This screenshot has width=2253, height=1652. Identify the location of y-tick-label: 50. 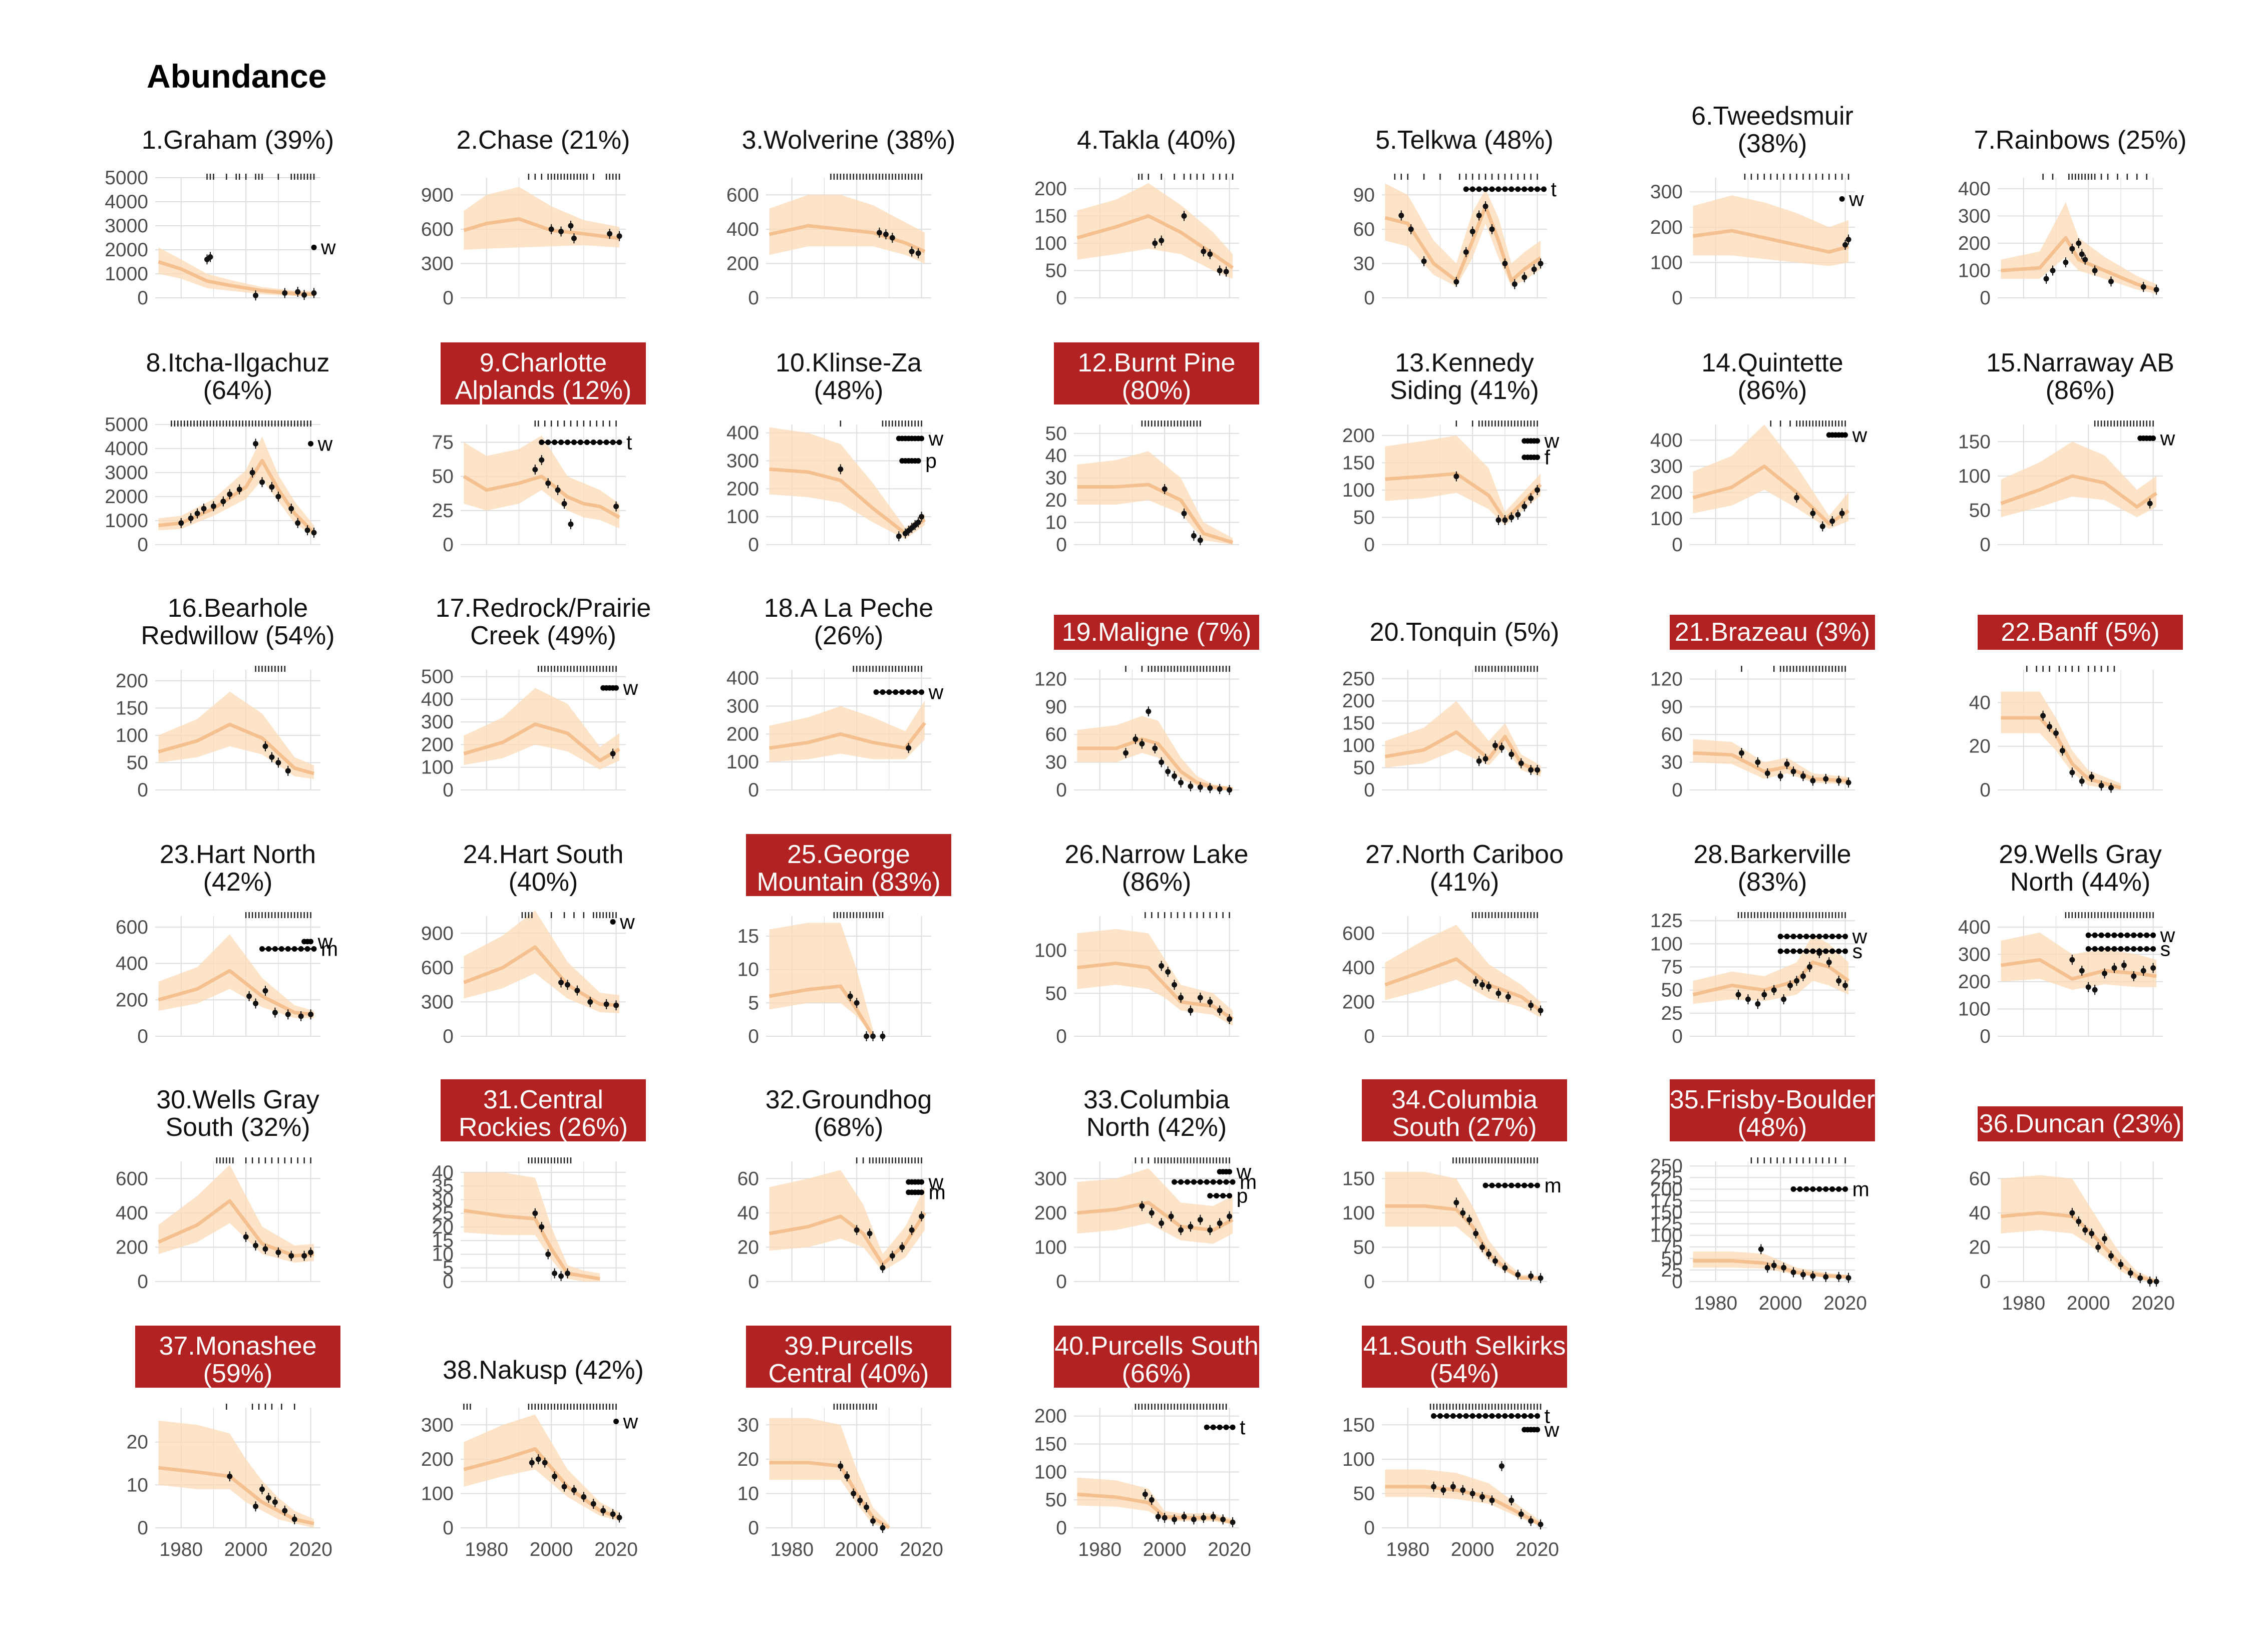
(1364, 1247).